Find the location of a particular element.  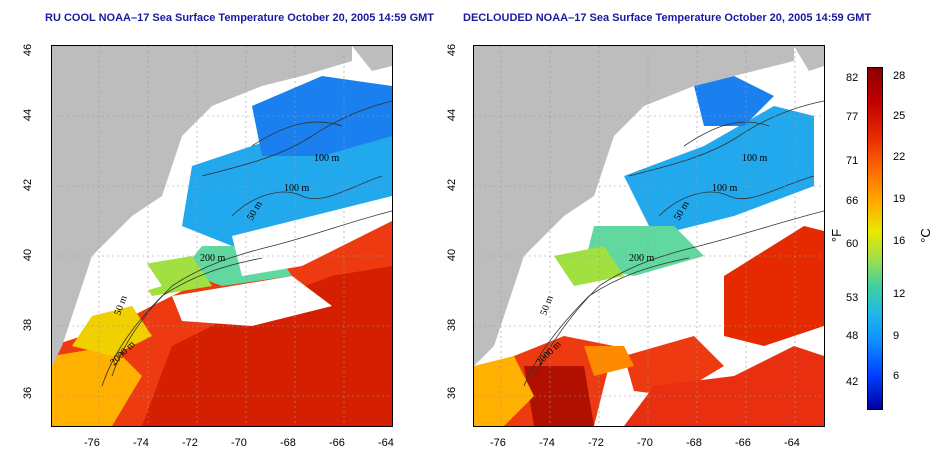

celsius-tick: 12 is located at coordinates (899, 294).